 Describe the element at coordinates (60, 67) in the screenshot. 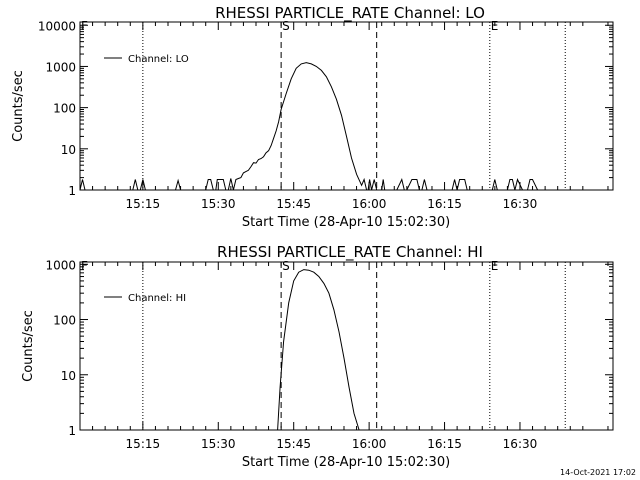

I see `panel-lo-ytick-label: 1000` at that location.